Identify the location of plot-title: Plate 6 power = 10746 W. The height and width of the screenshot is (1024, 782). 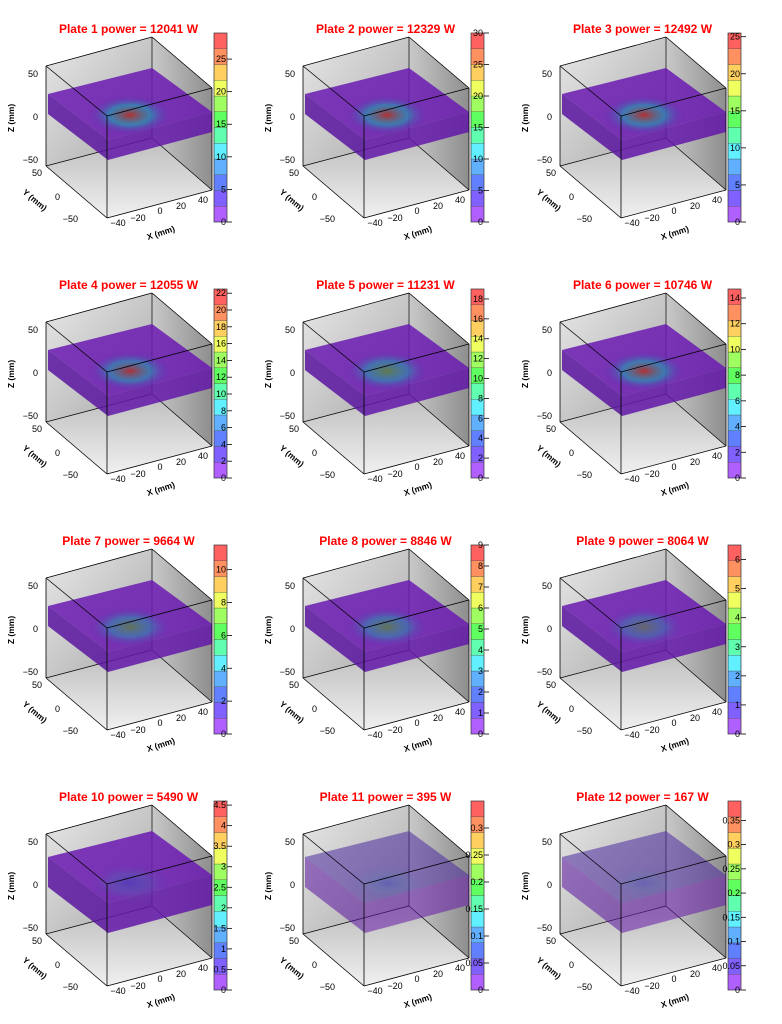
(642, 285).